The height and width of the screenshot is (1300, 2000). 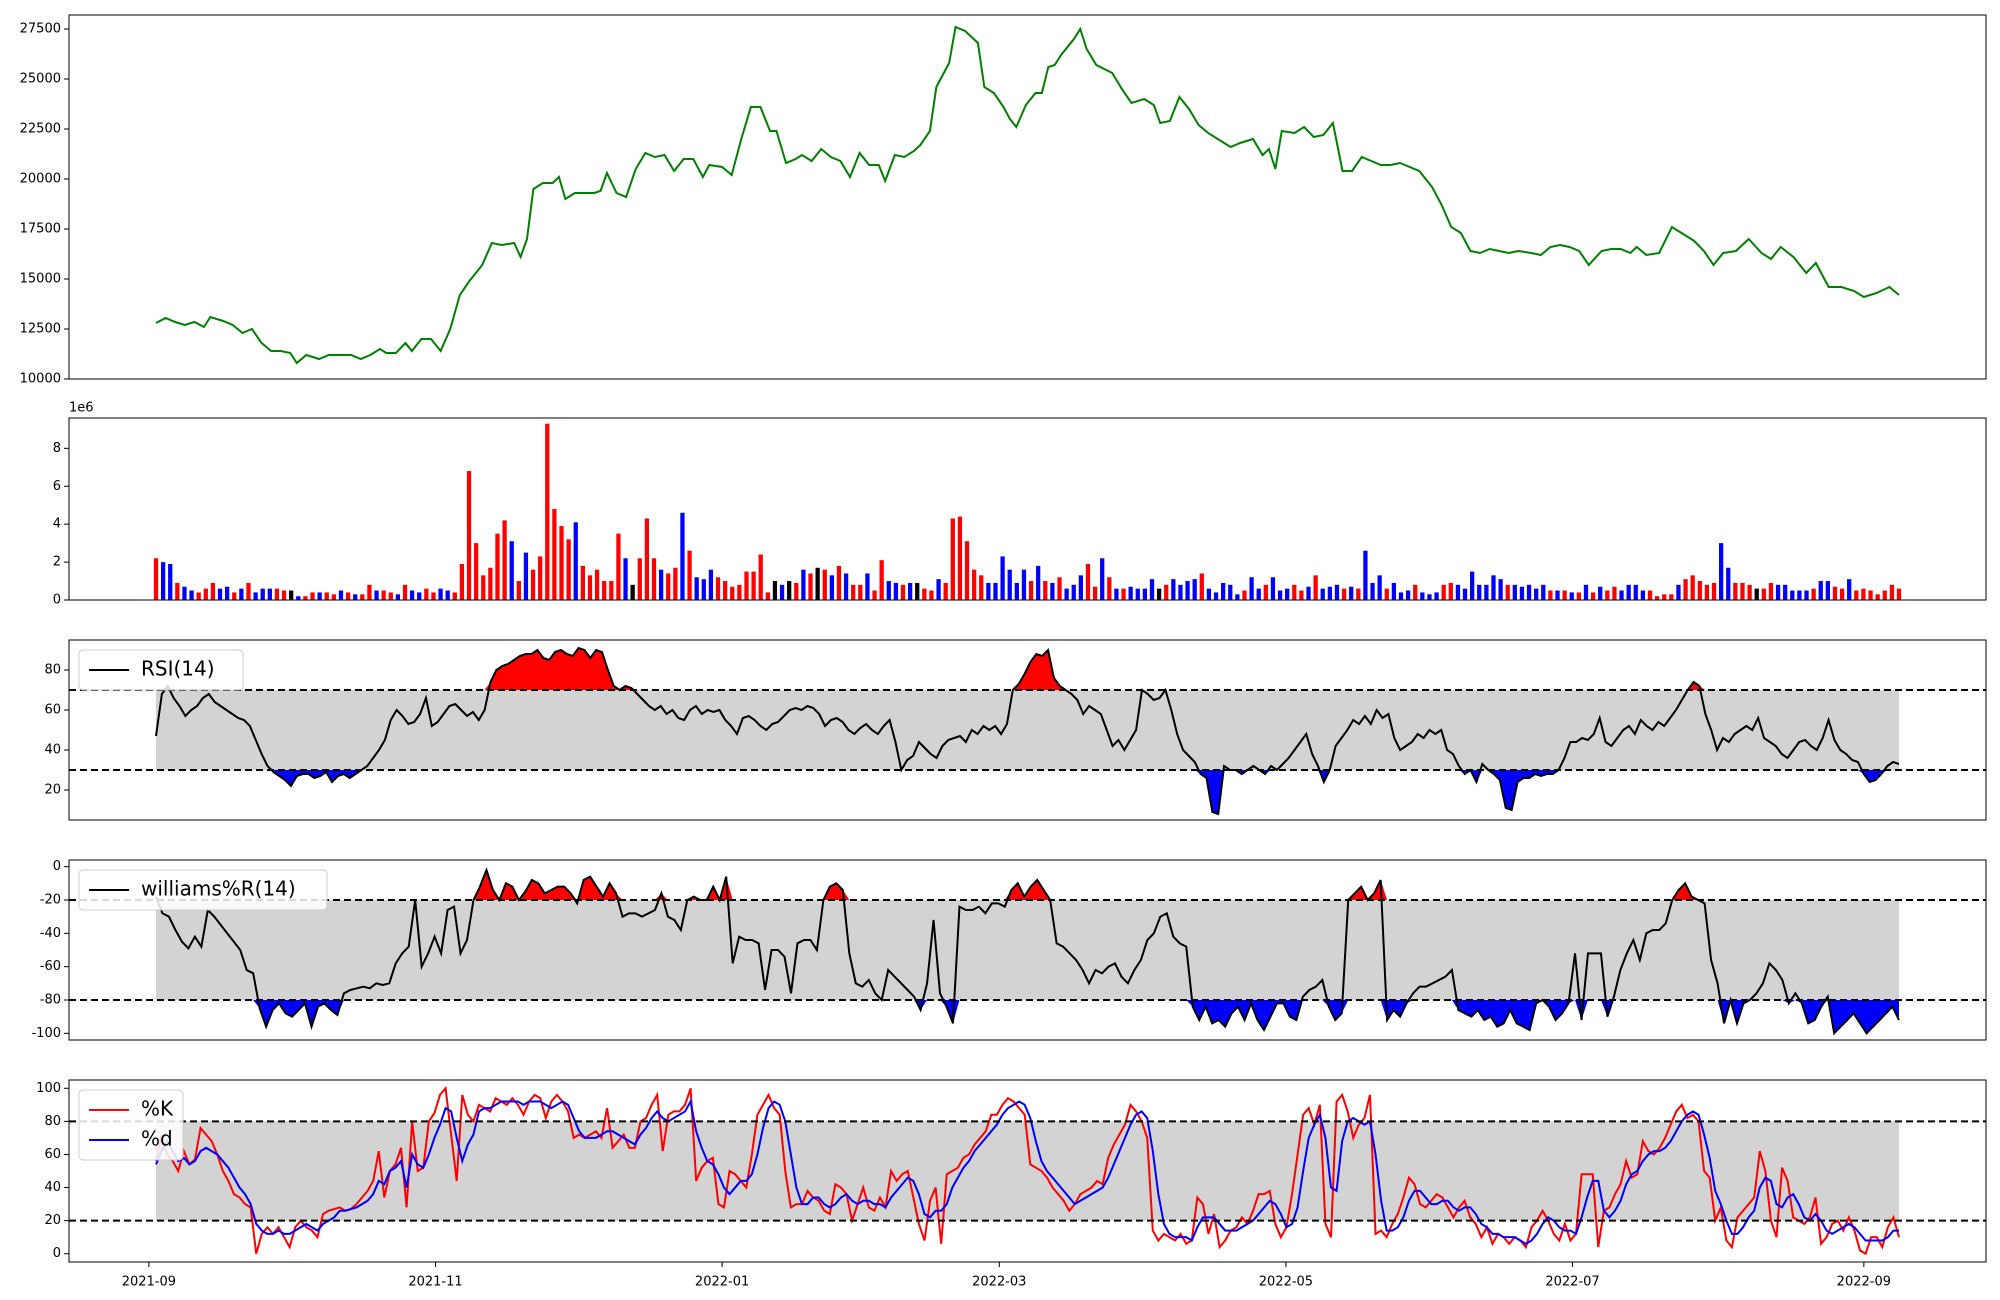 What do you see at coordinates (40, 329) in the screenshot?
I see `price-ytick-label: 12500` at bounding box center [40, 329].